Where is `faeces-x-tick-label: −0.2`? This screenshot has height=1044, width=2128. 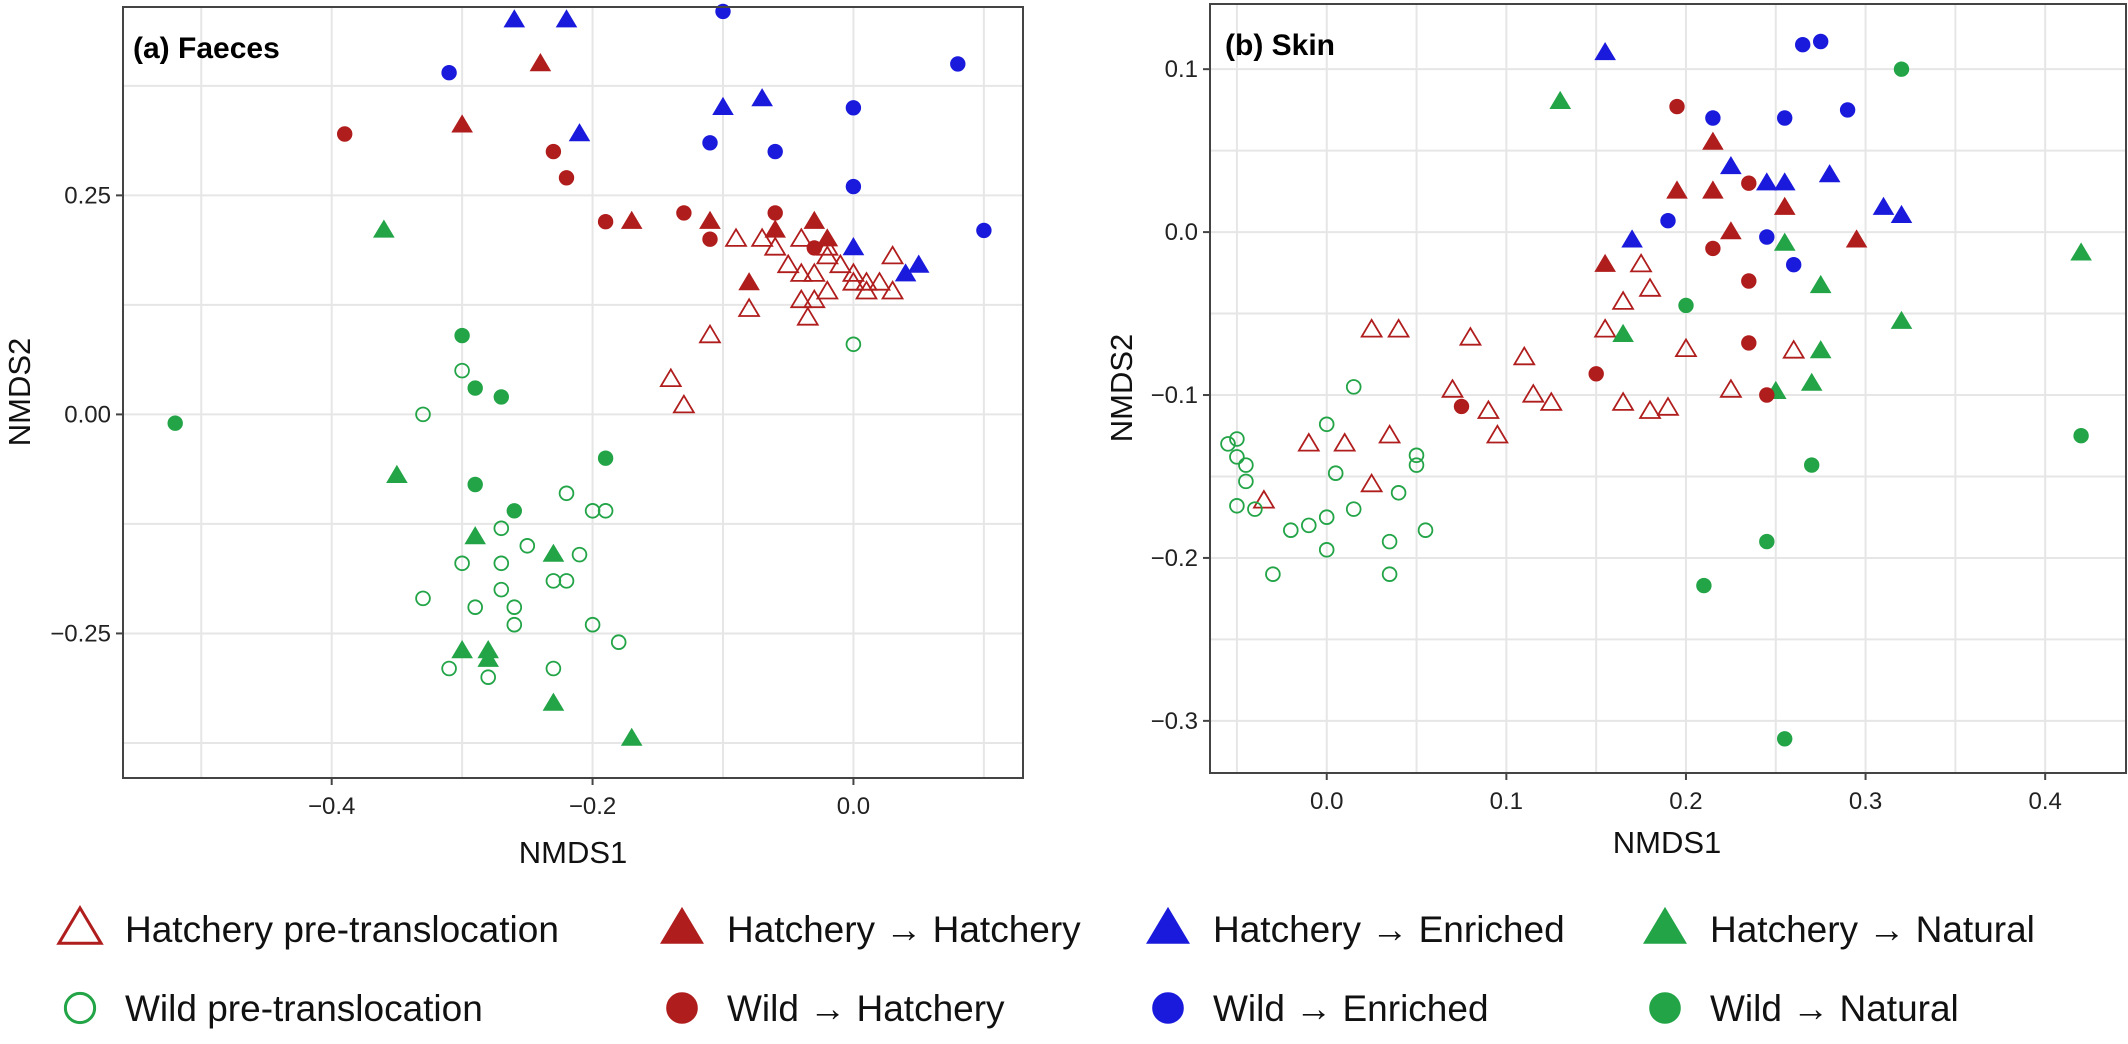
faeces-x-tick-label: −0.2 is located at coordinates (592, 806).